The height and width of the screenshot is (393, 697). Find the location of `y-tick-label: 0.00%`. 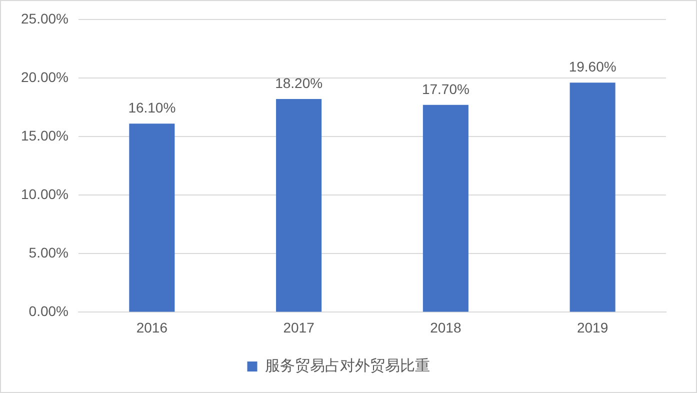

y-tick-label: 0.00% is located at coordinates (48, 311).